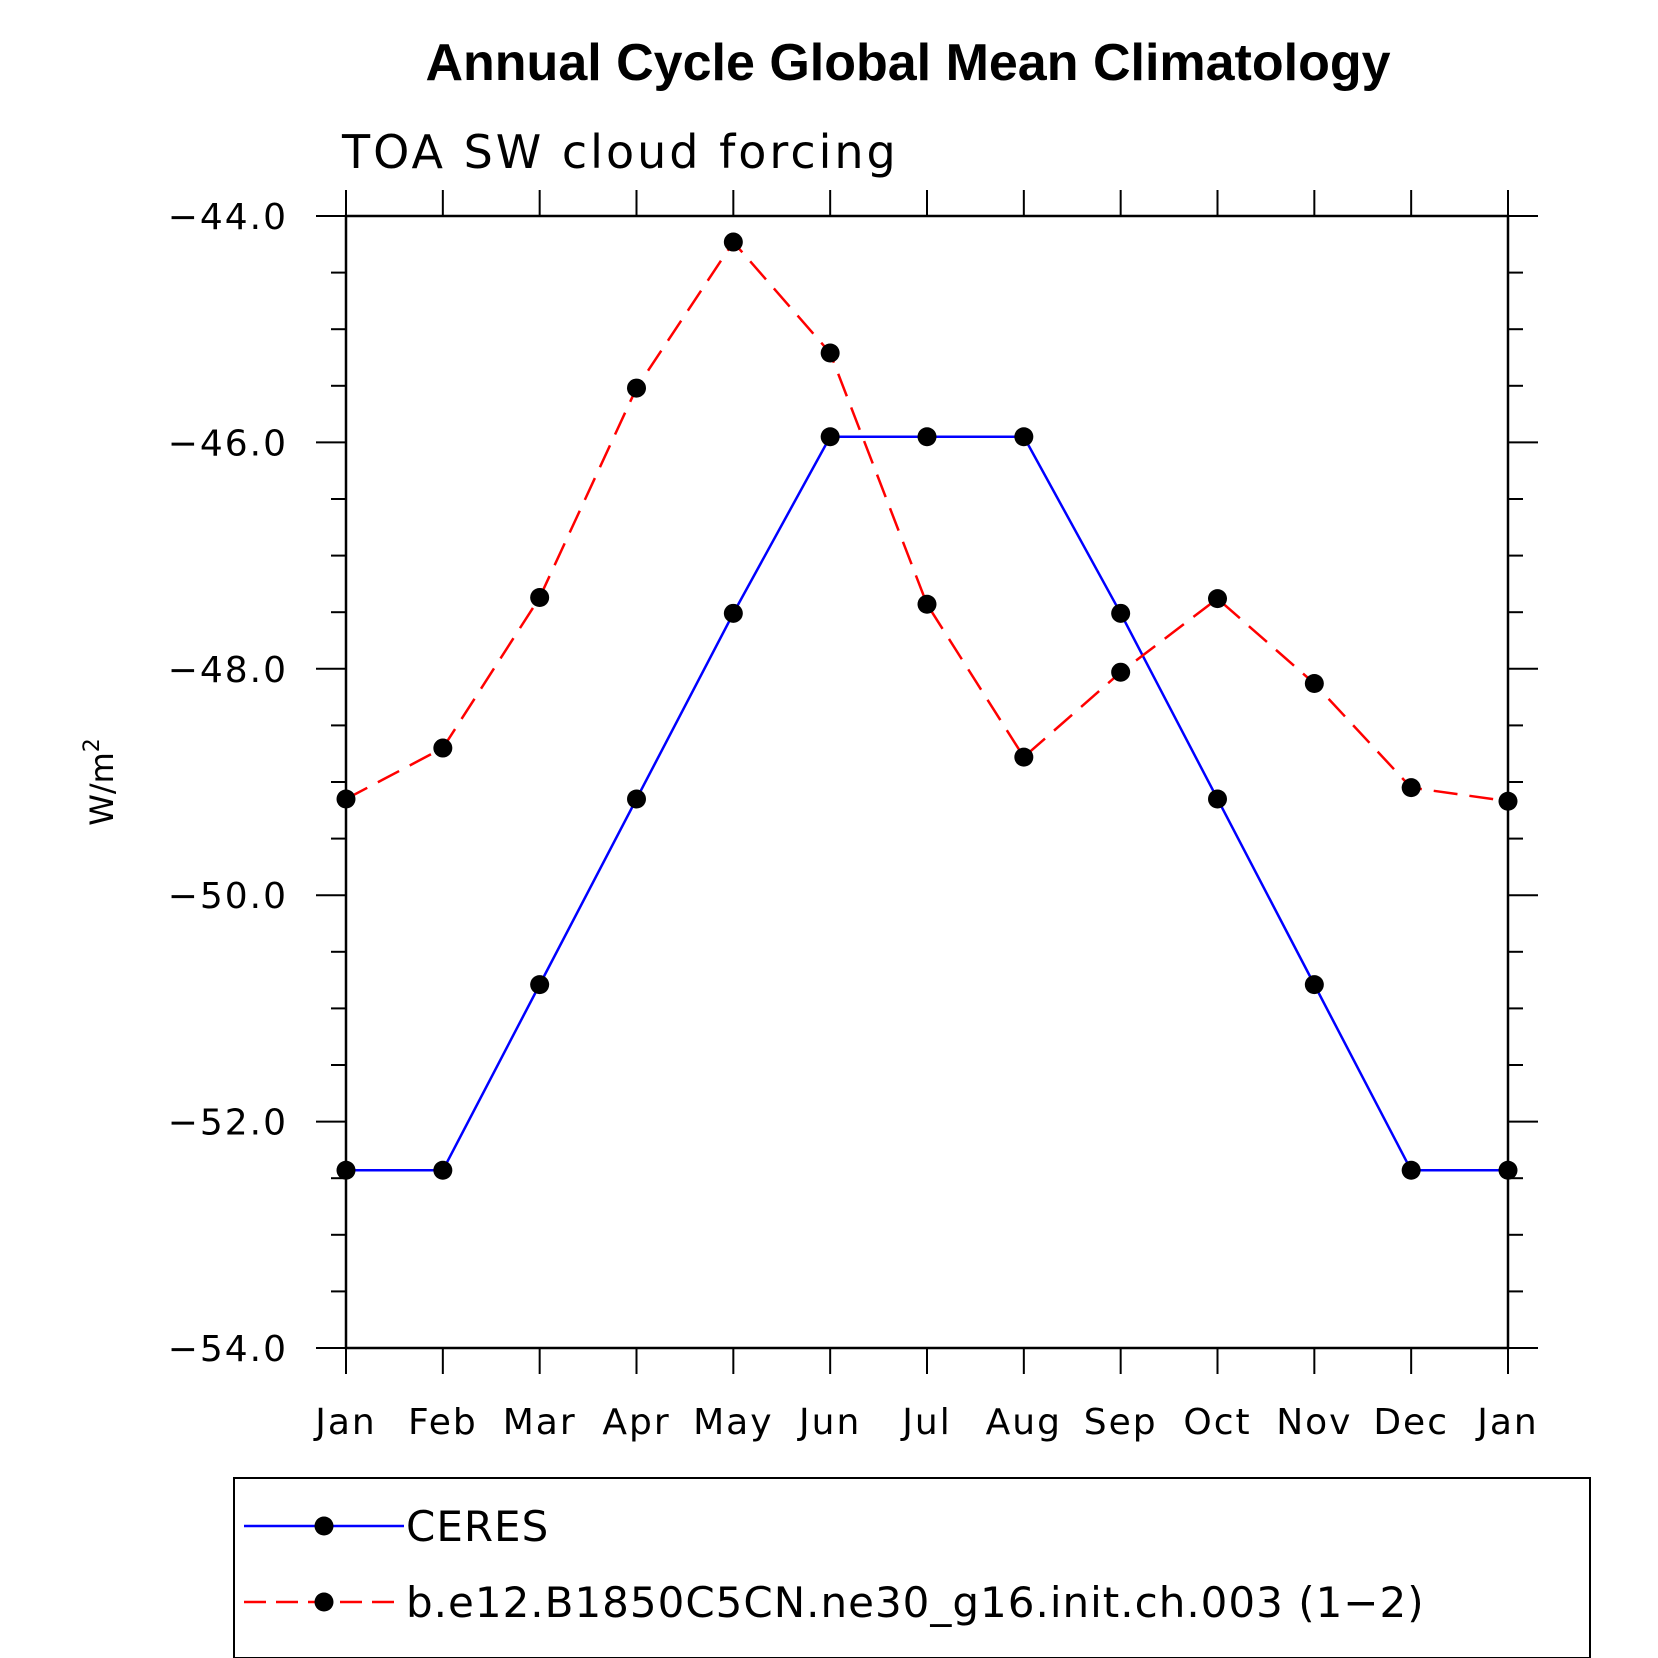  I want to click on x-tick-label: Aug, so click(1024, 1422).